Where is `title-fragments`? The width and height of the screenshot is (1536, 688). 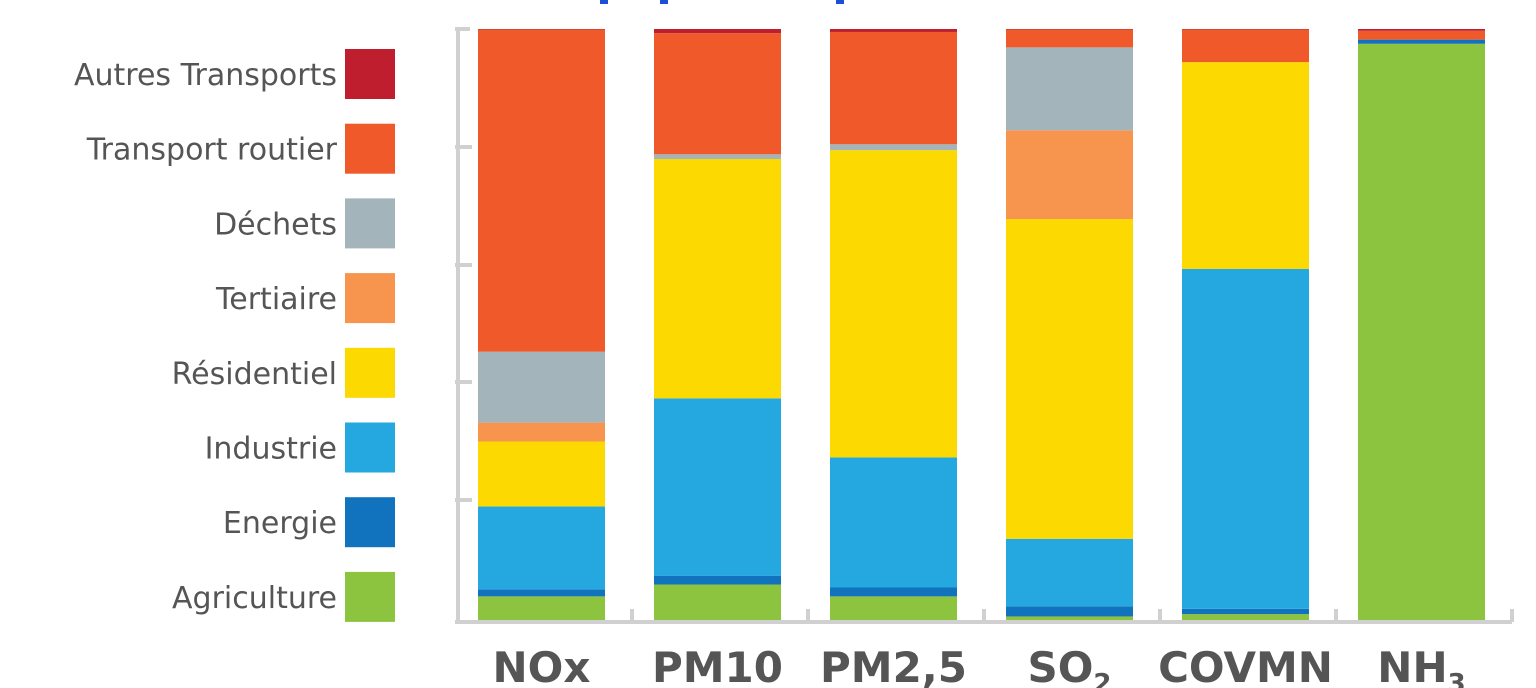
title-fragments is located at coordinates (722, 2).